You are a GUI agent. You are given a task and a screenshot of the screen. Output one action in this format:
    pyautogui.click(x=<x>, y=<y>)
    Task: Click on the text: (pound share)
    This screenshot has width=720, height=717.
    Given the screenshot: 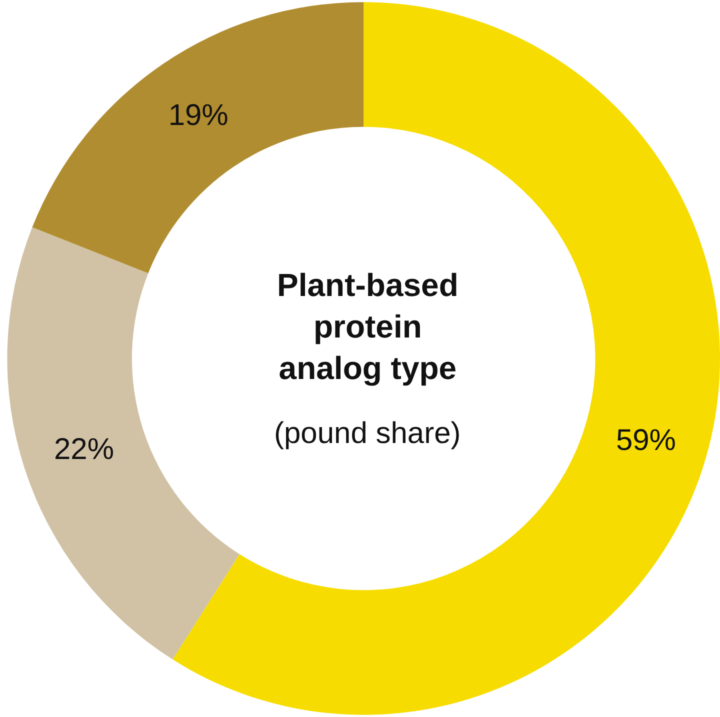 What is the action you would take?
    pyautogui.click(x=367, y=433)
    